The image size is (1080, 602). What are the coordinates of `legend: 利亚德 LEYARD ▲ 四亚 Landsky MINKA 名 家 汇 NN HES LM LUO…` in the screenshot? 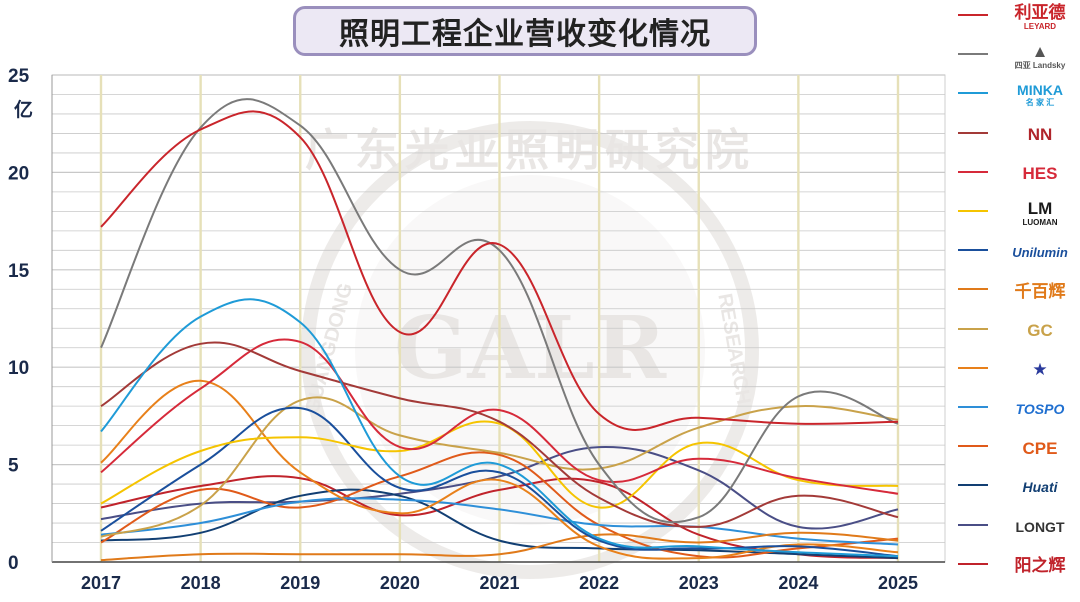 It's located at (1015, 301).